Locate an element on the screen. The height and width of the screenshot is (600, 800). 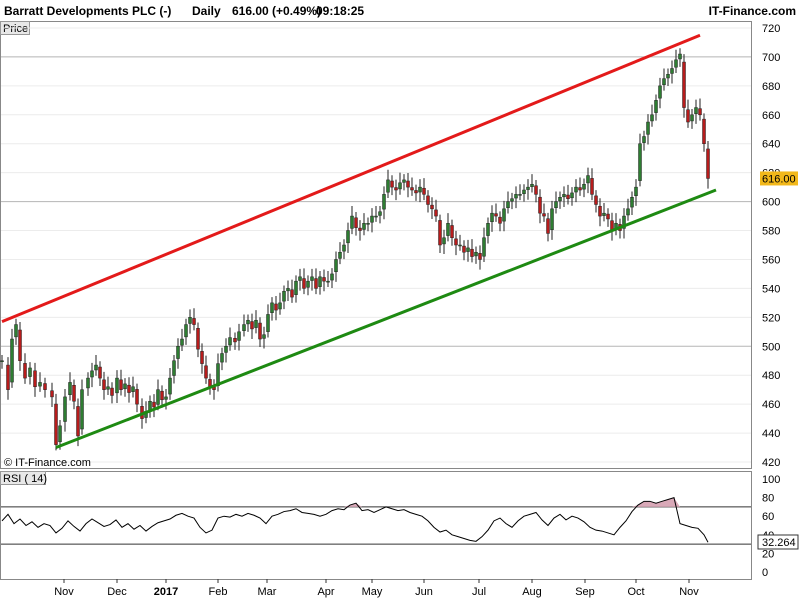
x-tick-label: Sep is located at coordinates (585, 592).